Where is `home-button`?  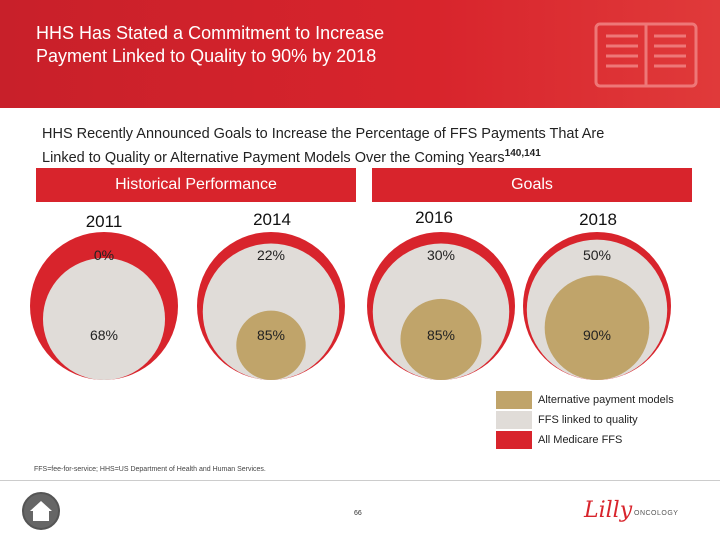 home-button is located at coordinates (41, 511).